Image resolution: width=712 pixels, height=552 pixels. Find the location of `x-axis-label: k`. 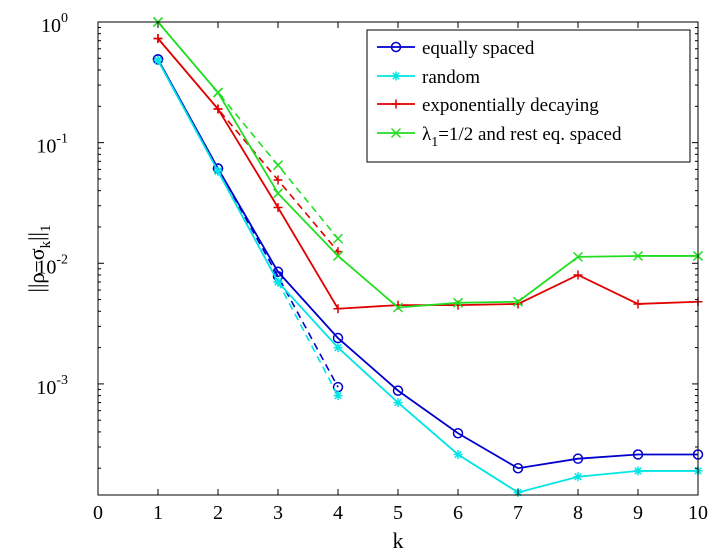

x-axis-label: k is located at coordinates (398, 540).